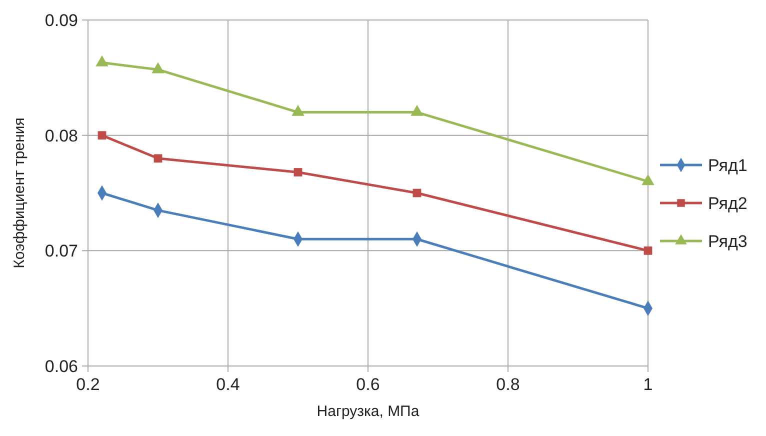  Describe the element at coordinates (61, 366) in the screenshot. I see `y-tick-label: 0.06` at that location.